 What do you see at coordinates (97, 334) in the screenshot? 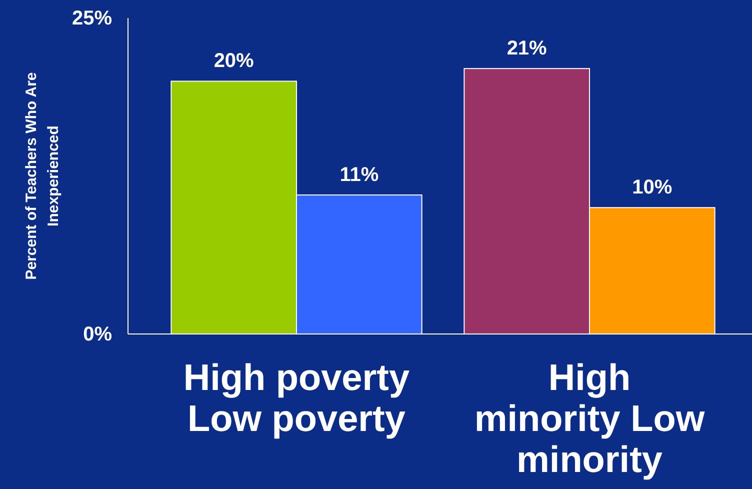
I see `y-tick-label: 0%` at bounding box center [97, 334].